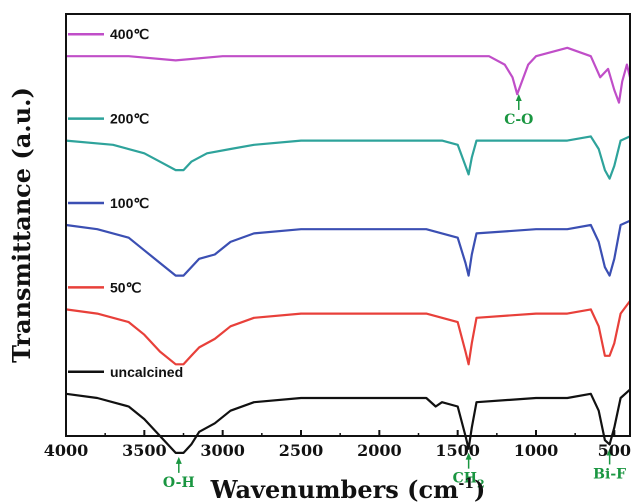 The width and height of the screenshot is (636, 504). What do you see at coordinates (129, 34) in the screenshot?
I see `legend-label: 400℃` at bounding box center [129, 34].